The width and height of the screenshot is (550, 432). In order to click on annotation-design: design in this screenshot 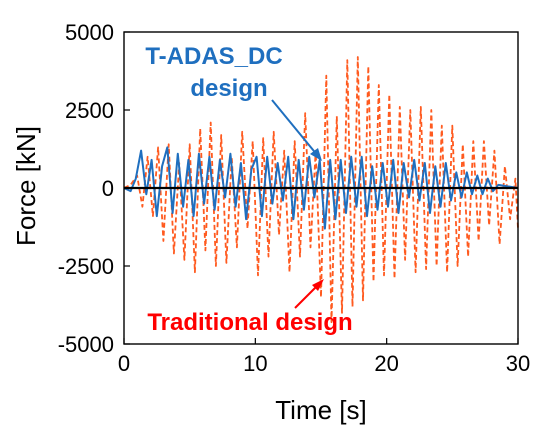, I will do `click(228, 88)`.